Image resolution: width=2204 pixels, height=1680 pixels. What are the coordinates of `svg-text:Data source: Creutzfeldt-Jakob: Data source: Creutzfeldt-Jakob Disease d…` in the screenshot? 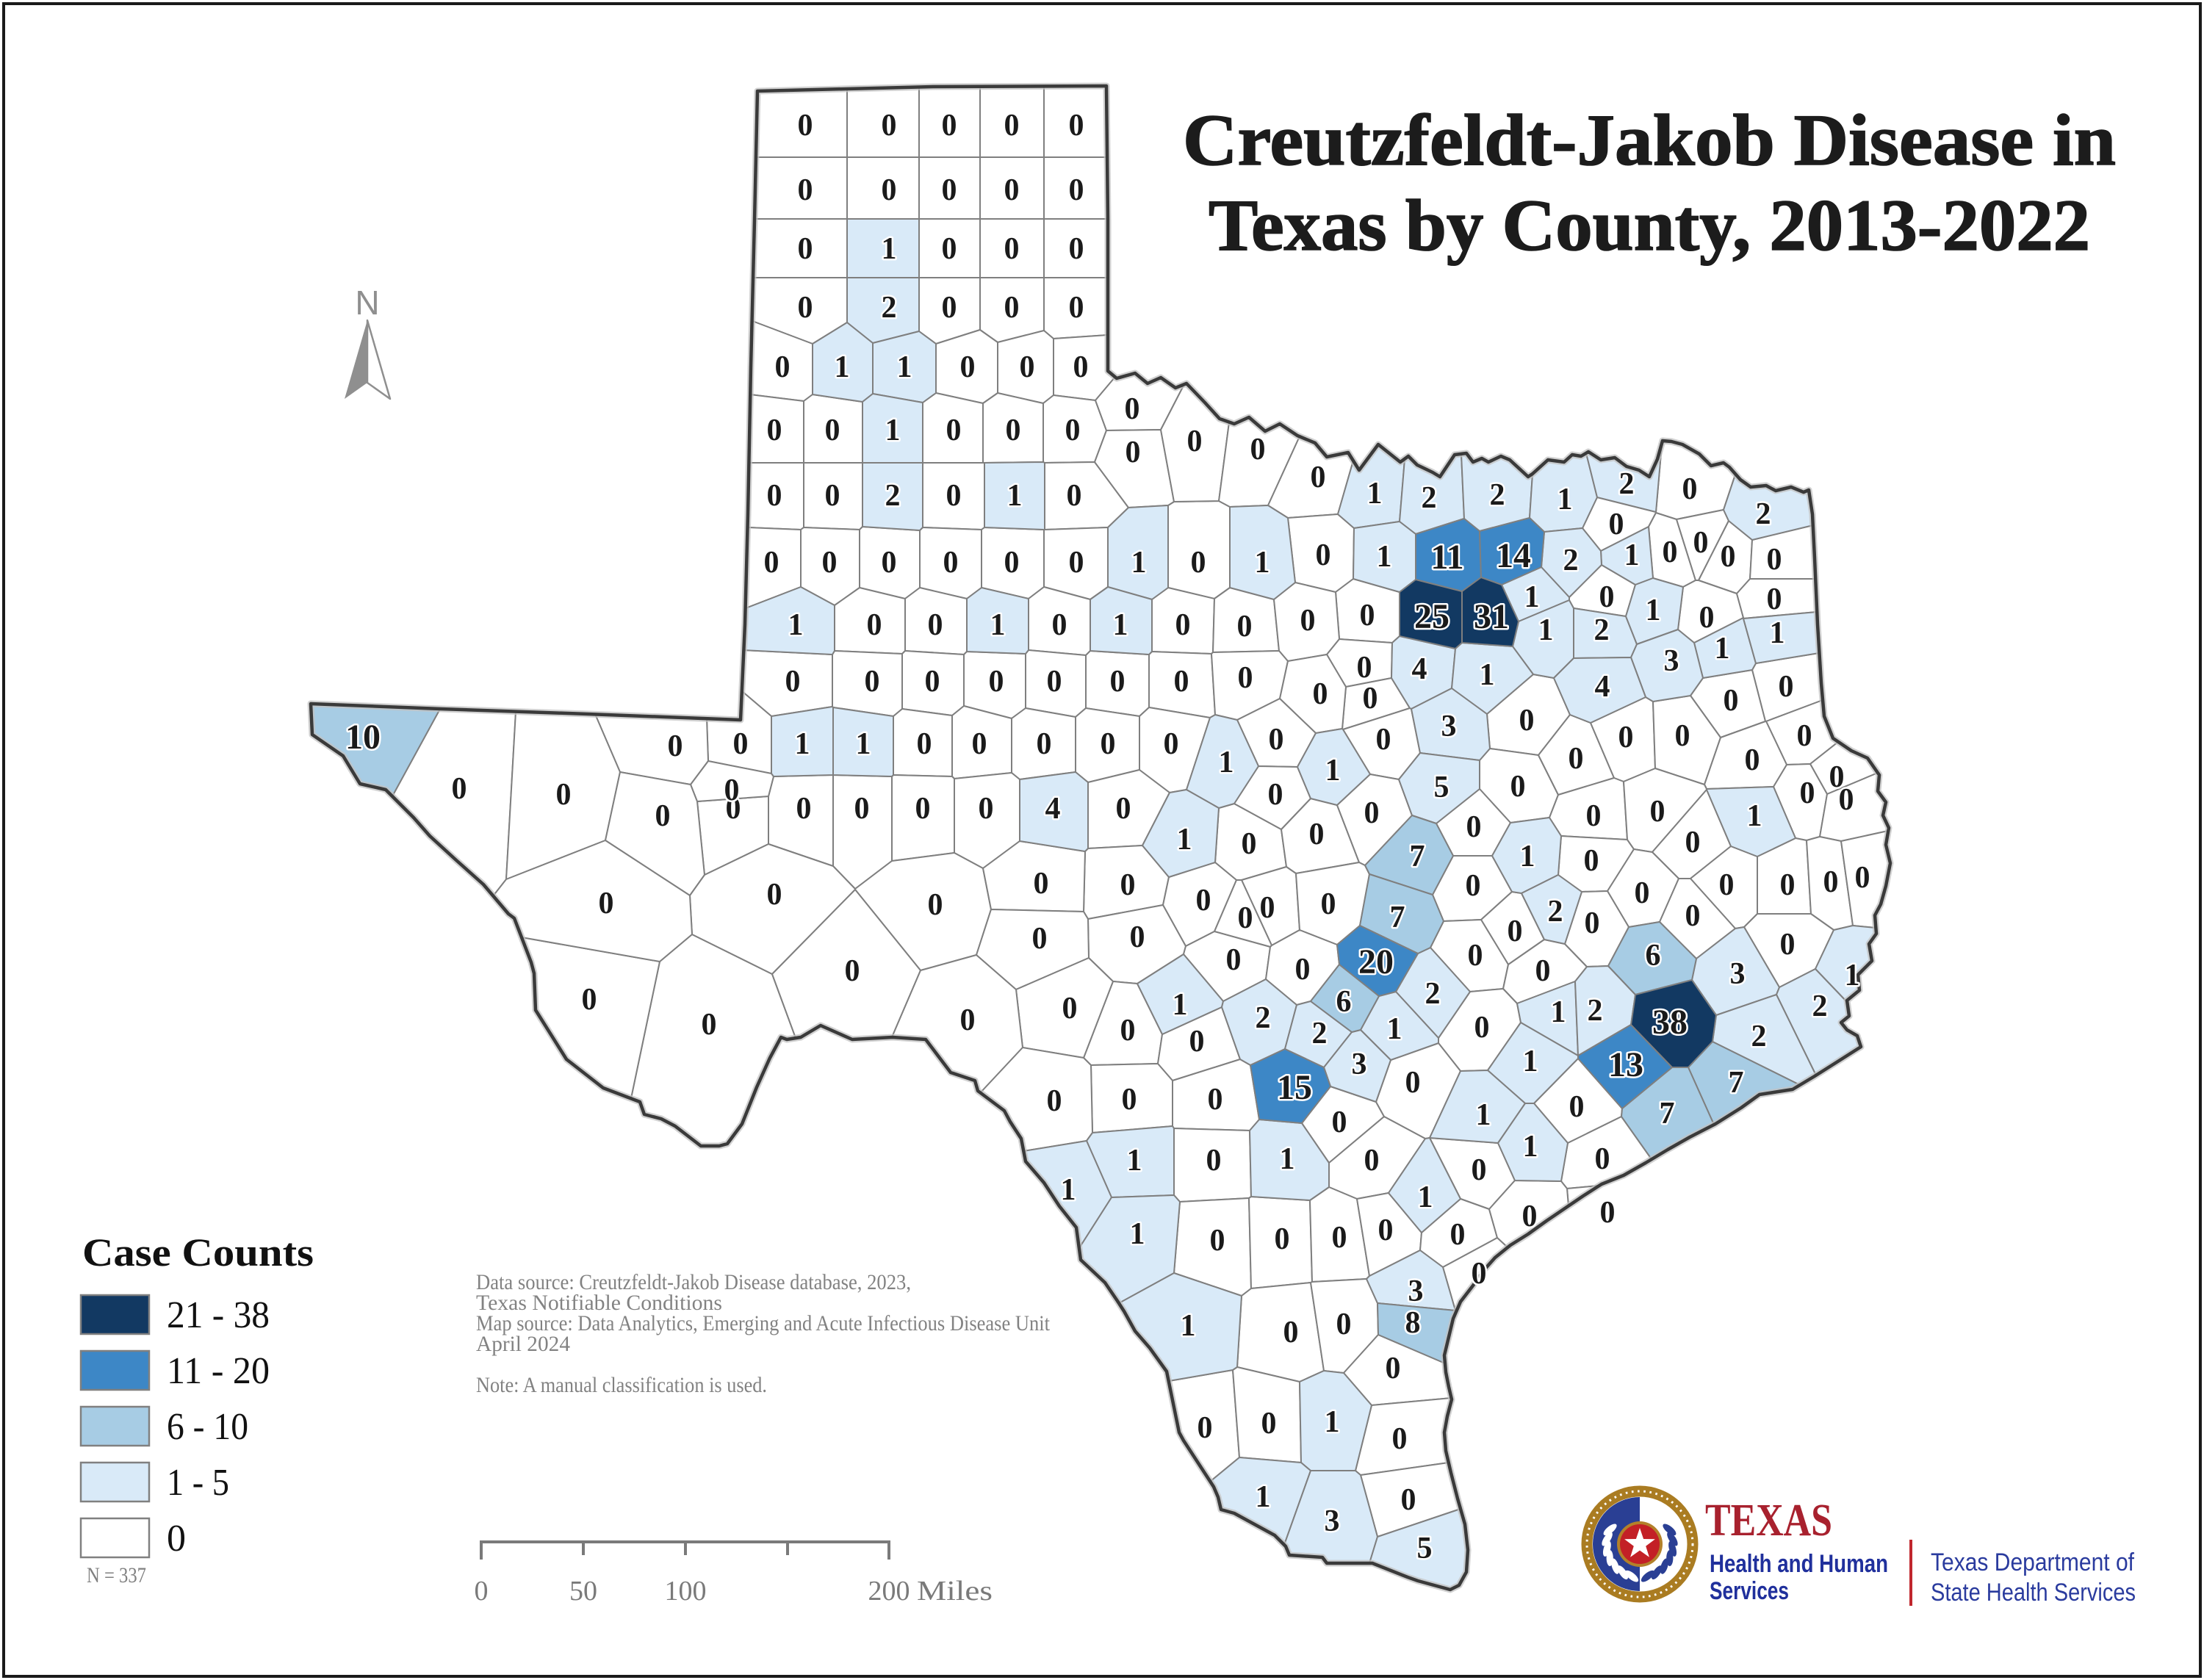 It's located at (693, 1282).